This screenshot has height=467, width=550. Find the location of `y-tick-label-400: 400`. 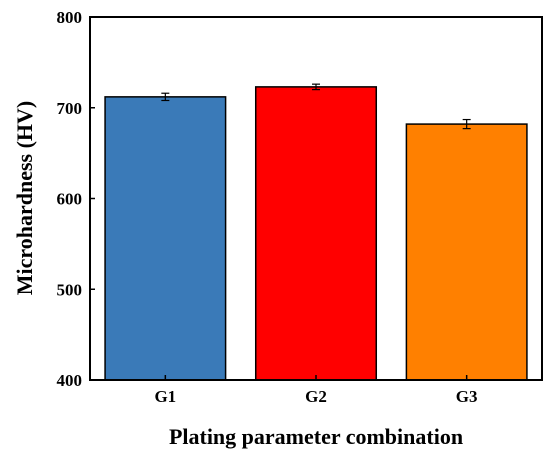

y-tick-label-400: 400 is located at coordinates (70, 380).